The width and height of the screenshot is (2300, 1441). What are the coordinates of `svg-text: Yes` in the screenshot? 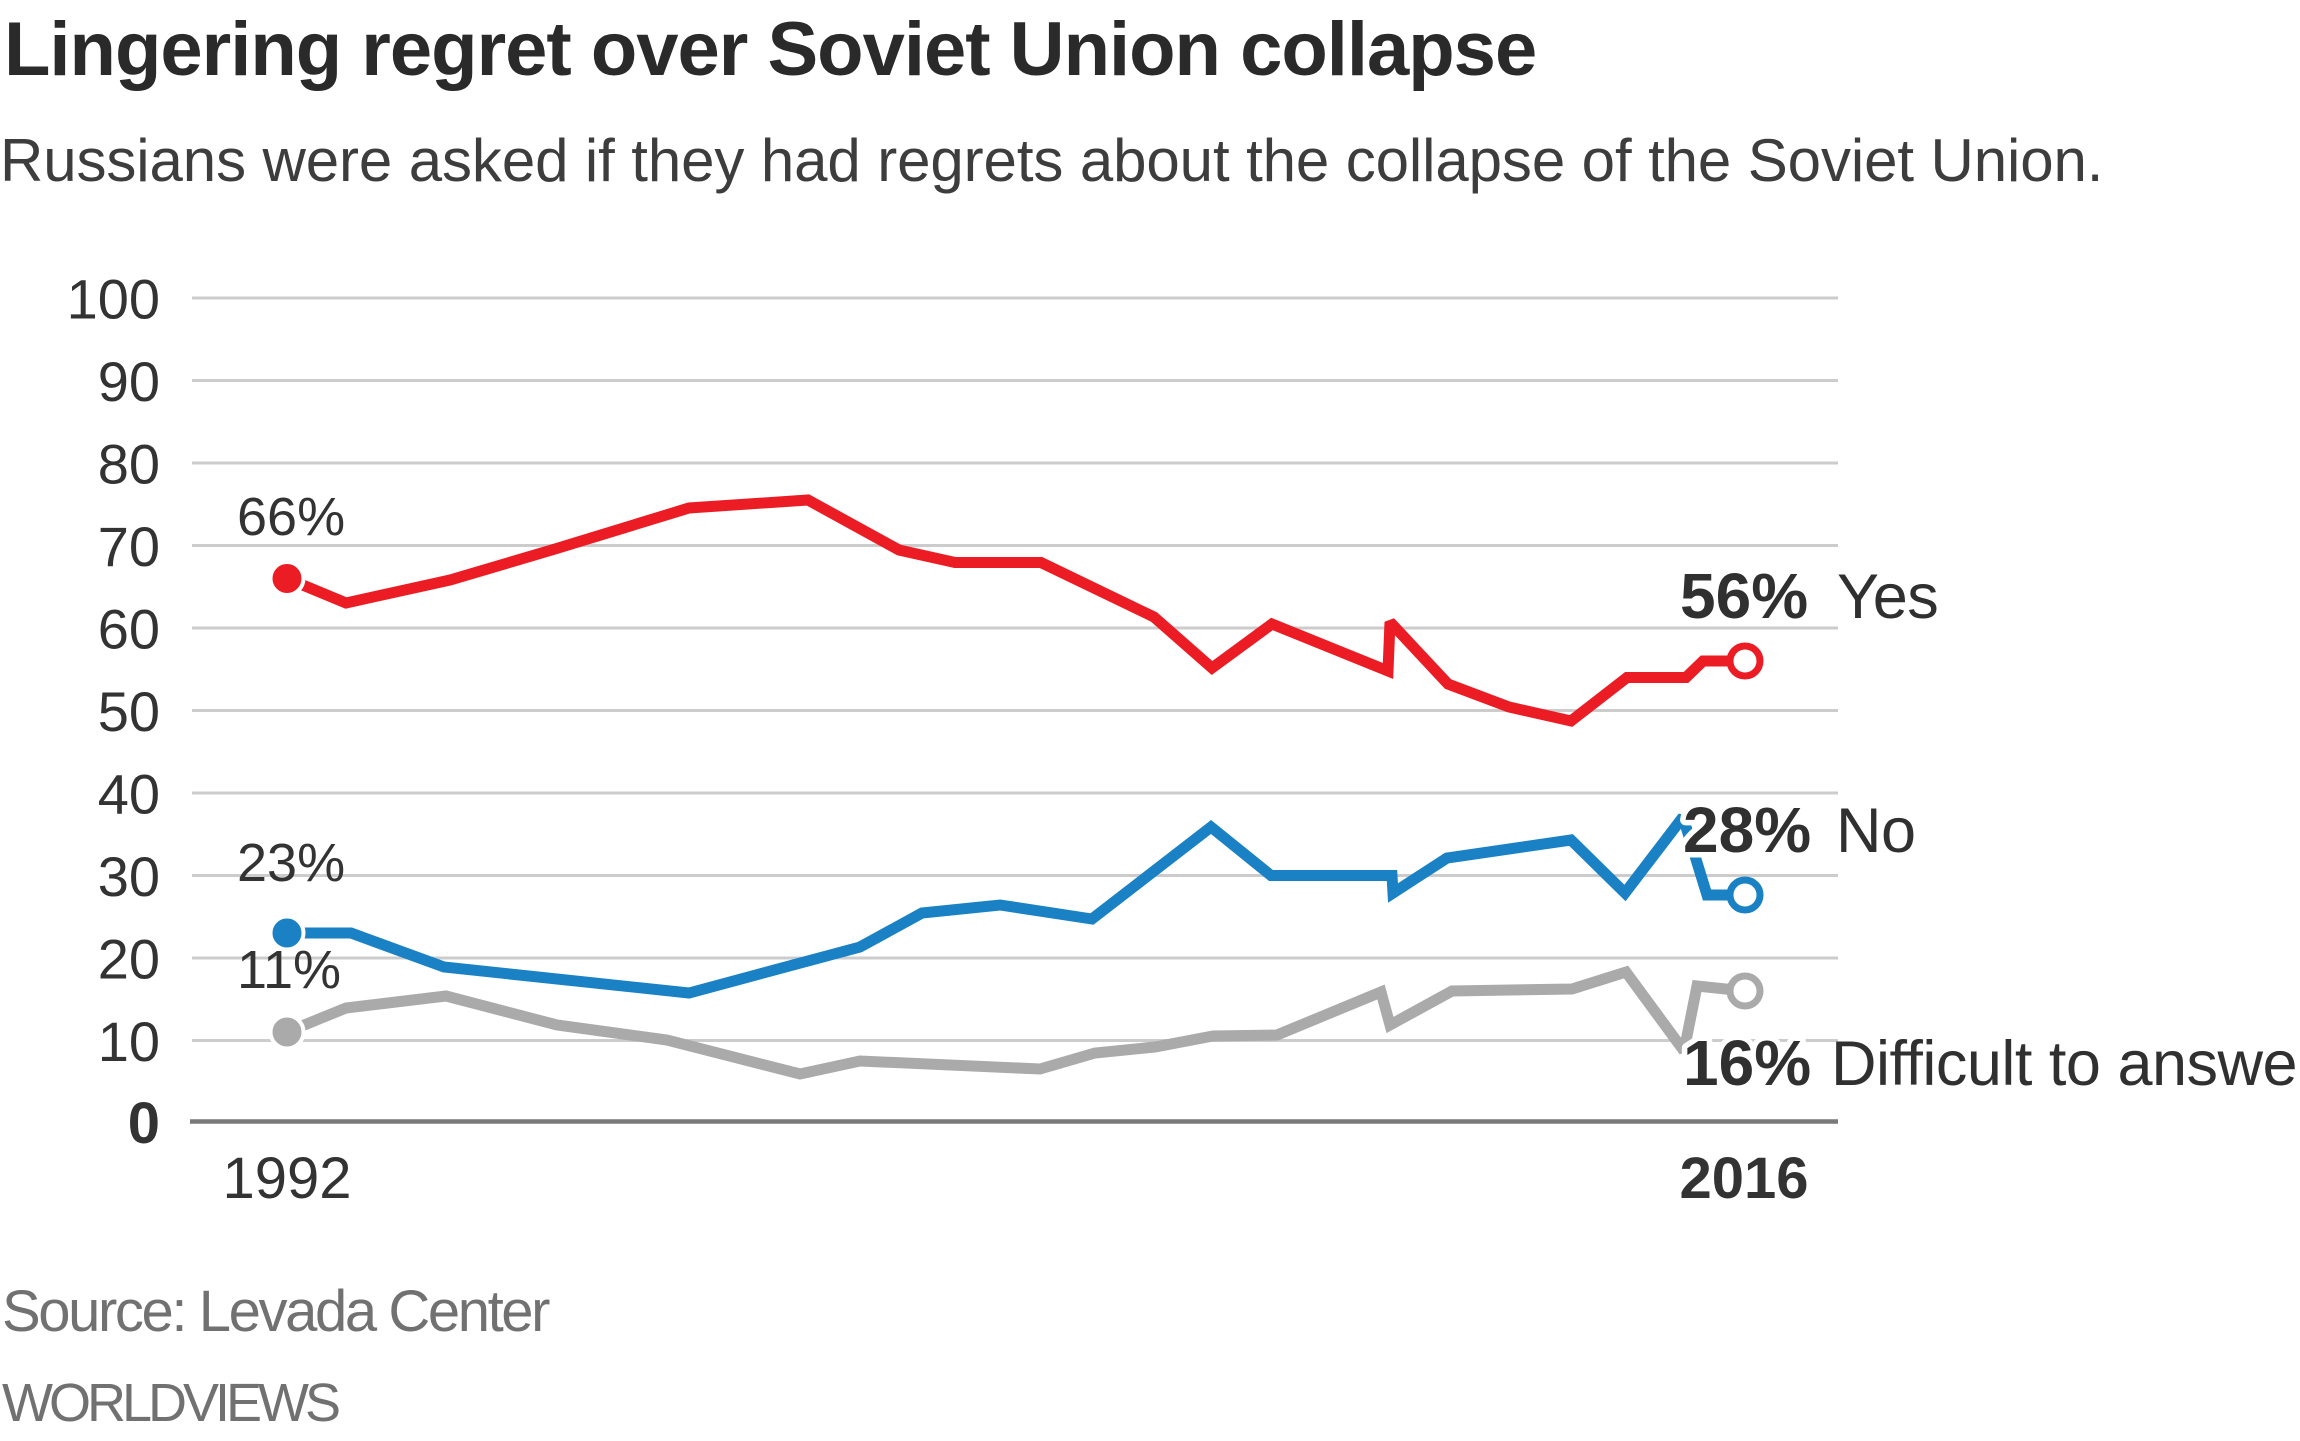 It's located at (1887, 597).